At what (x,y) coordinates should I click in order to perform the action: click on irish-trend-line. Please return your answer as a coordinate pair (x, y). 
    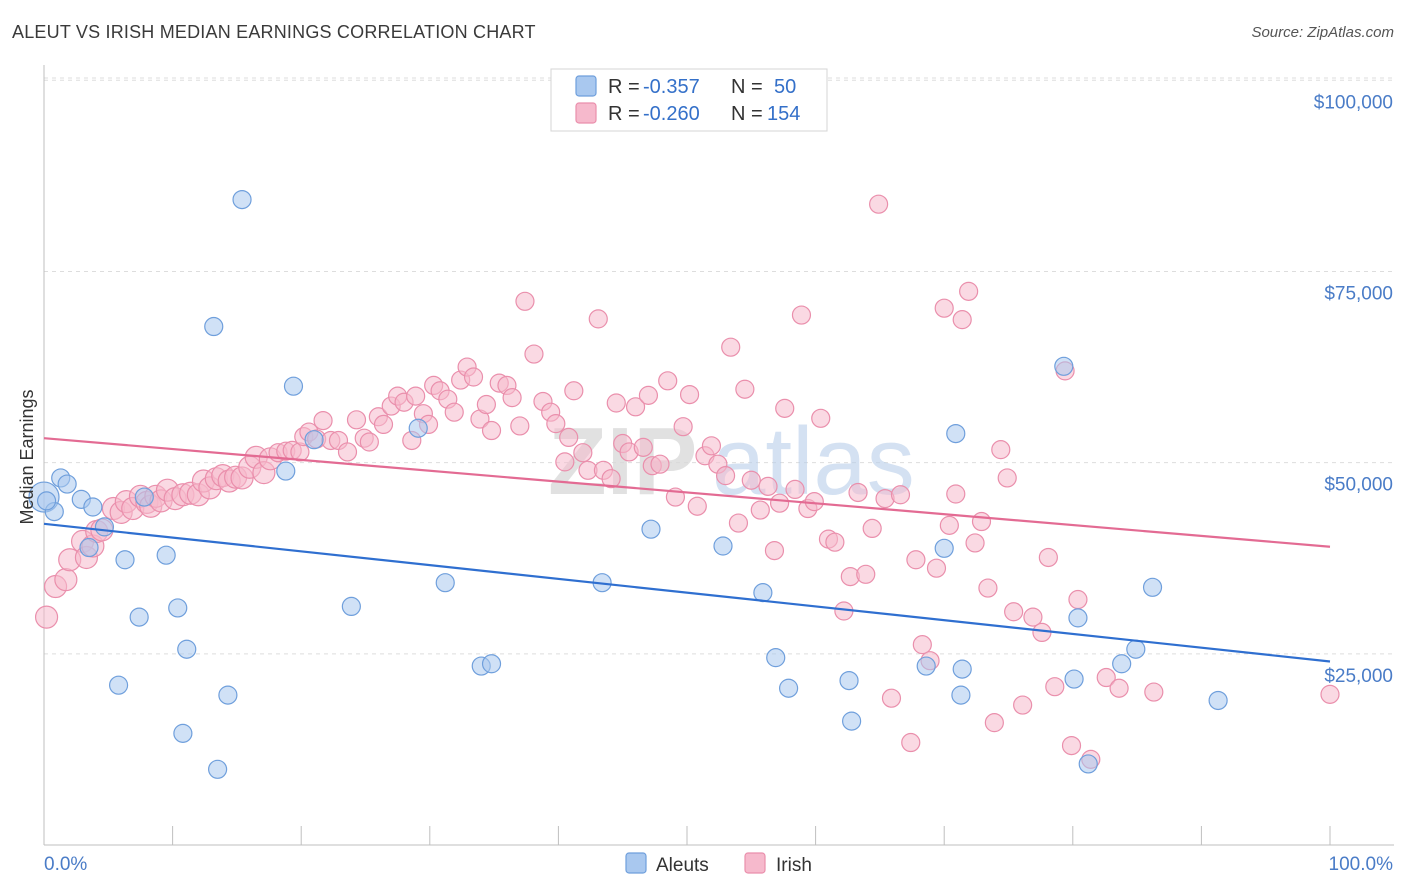
    Looking at the image, I should click on (687, 492).